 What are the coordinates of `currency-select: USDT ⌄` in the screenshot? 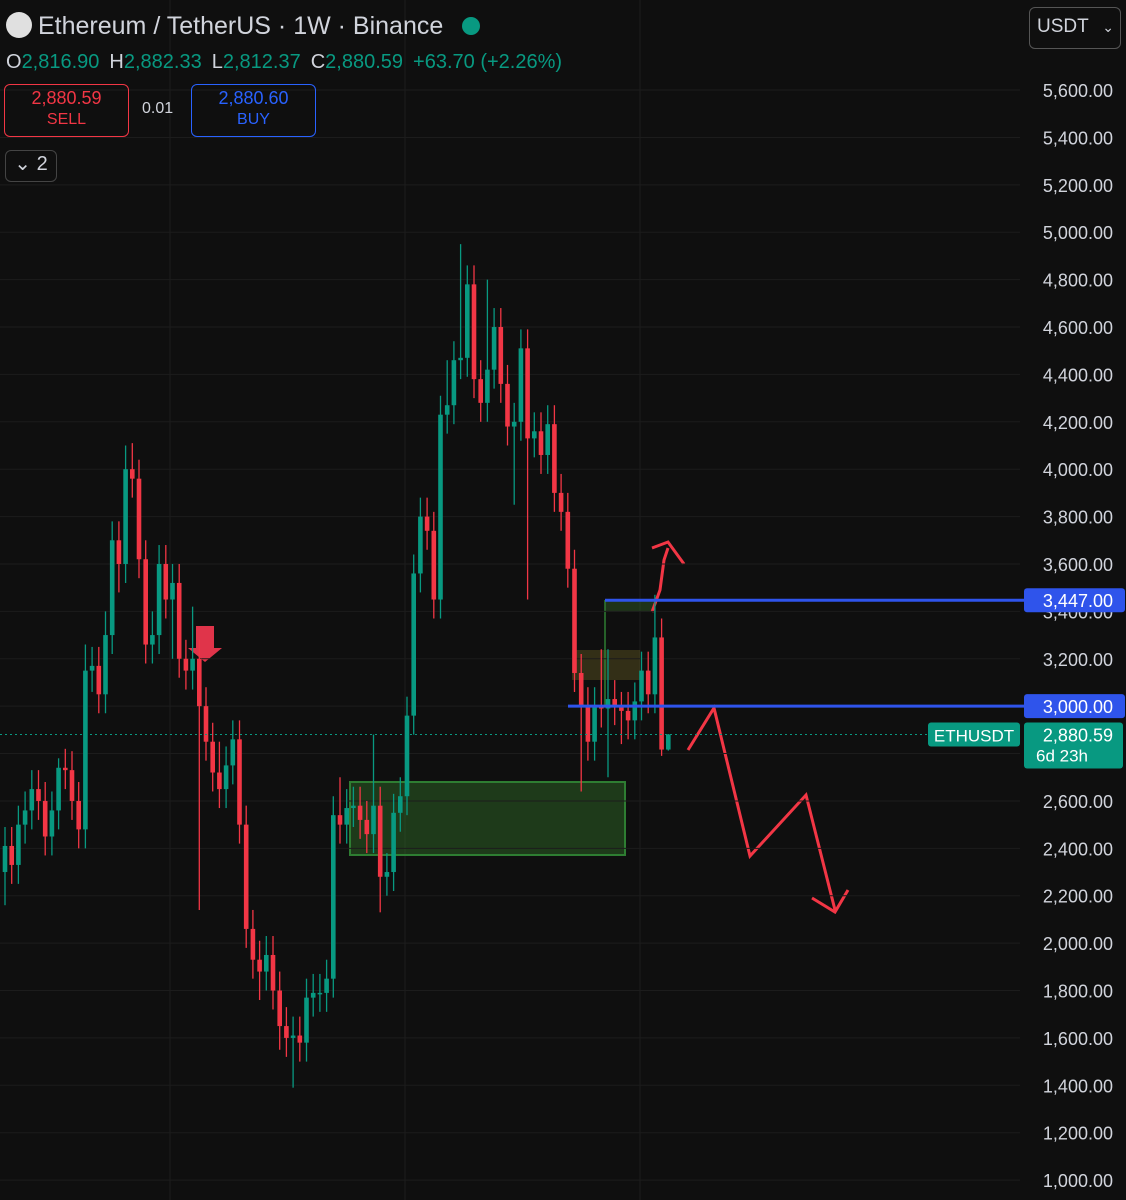 It's located at (1075, 28).